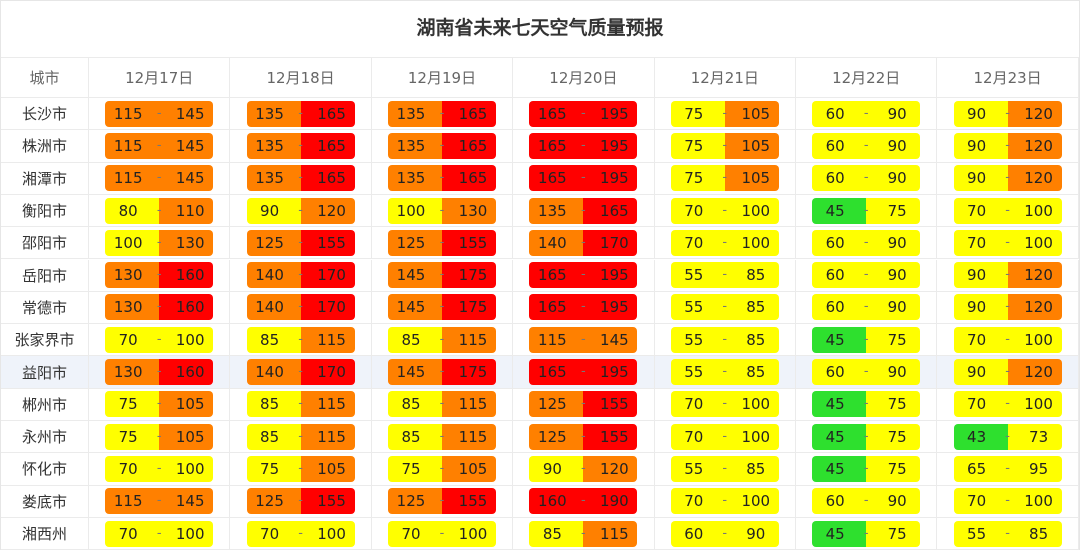 Image resolution: width=1080 pixels, height=550 pixels. Describe the element at coordinates (468, 468) in the screenshot. I see `aqi-high: 105` at that location.